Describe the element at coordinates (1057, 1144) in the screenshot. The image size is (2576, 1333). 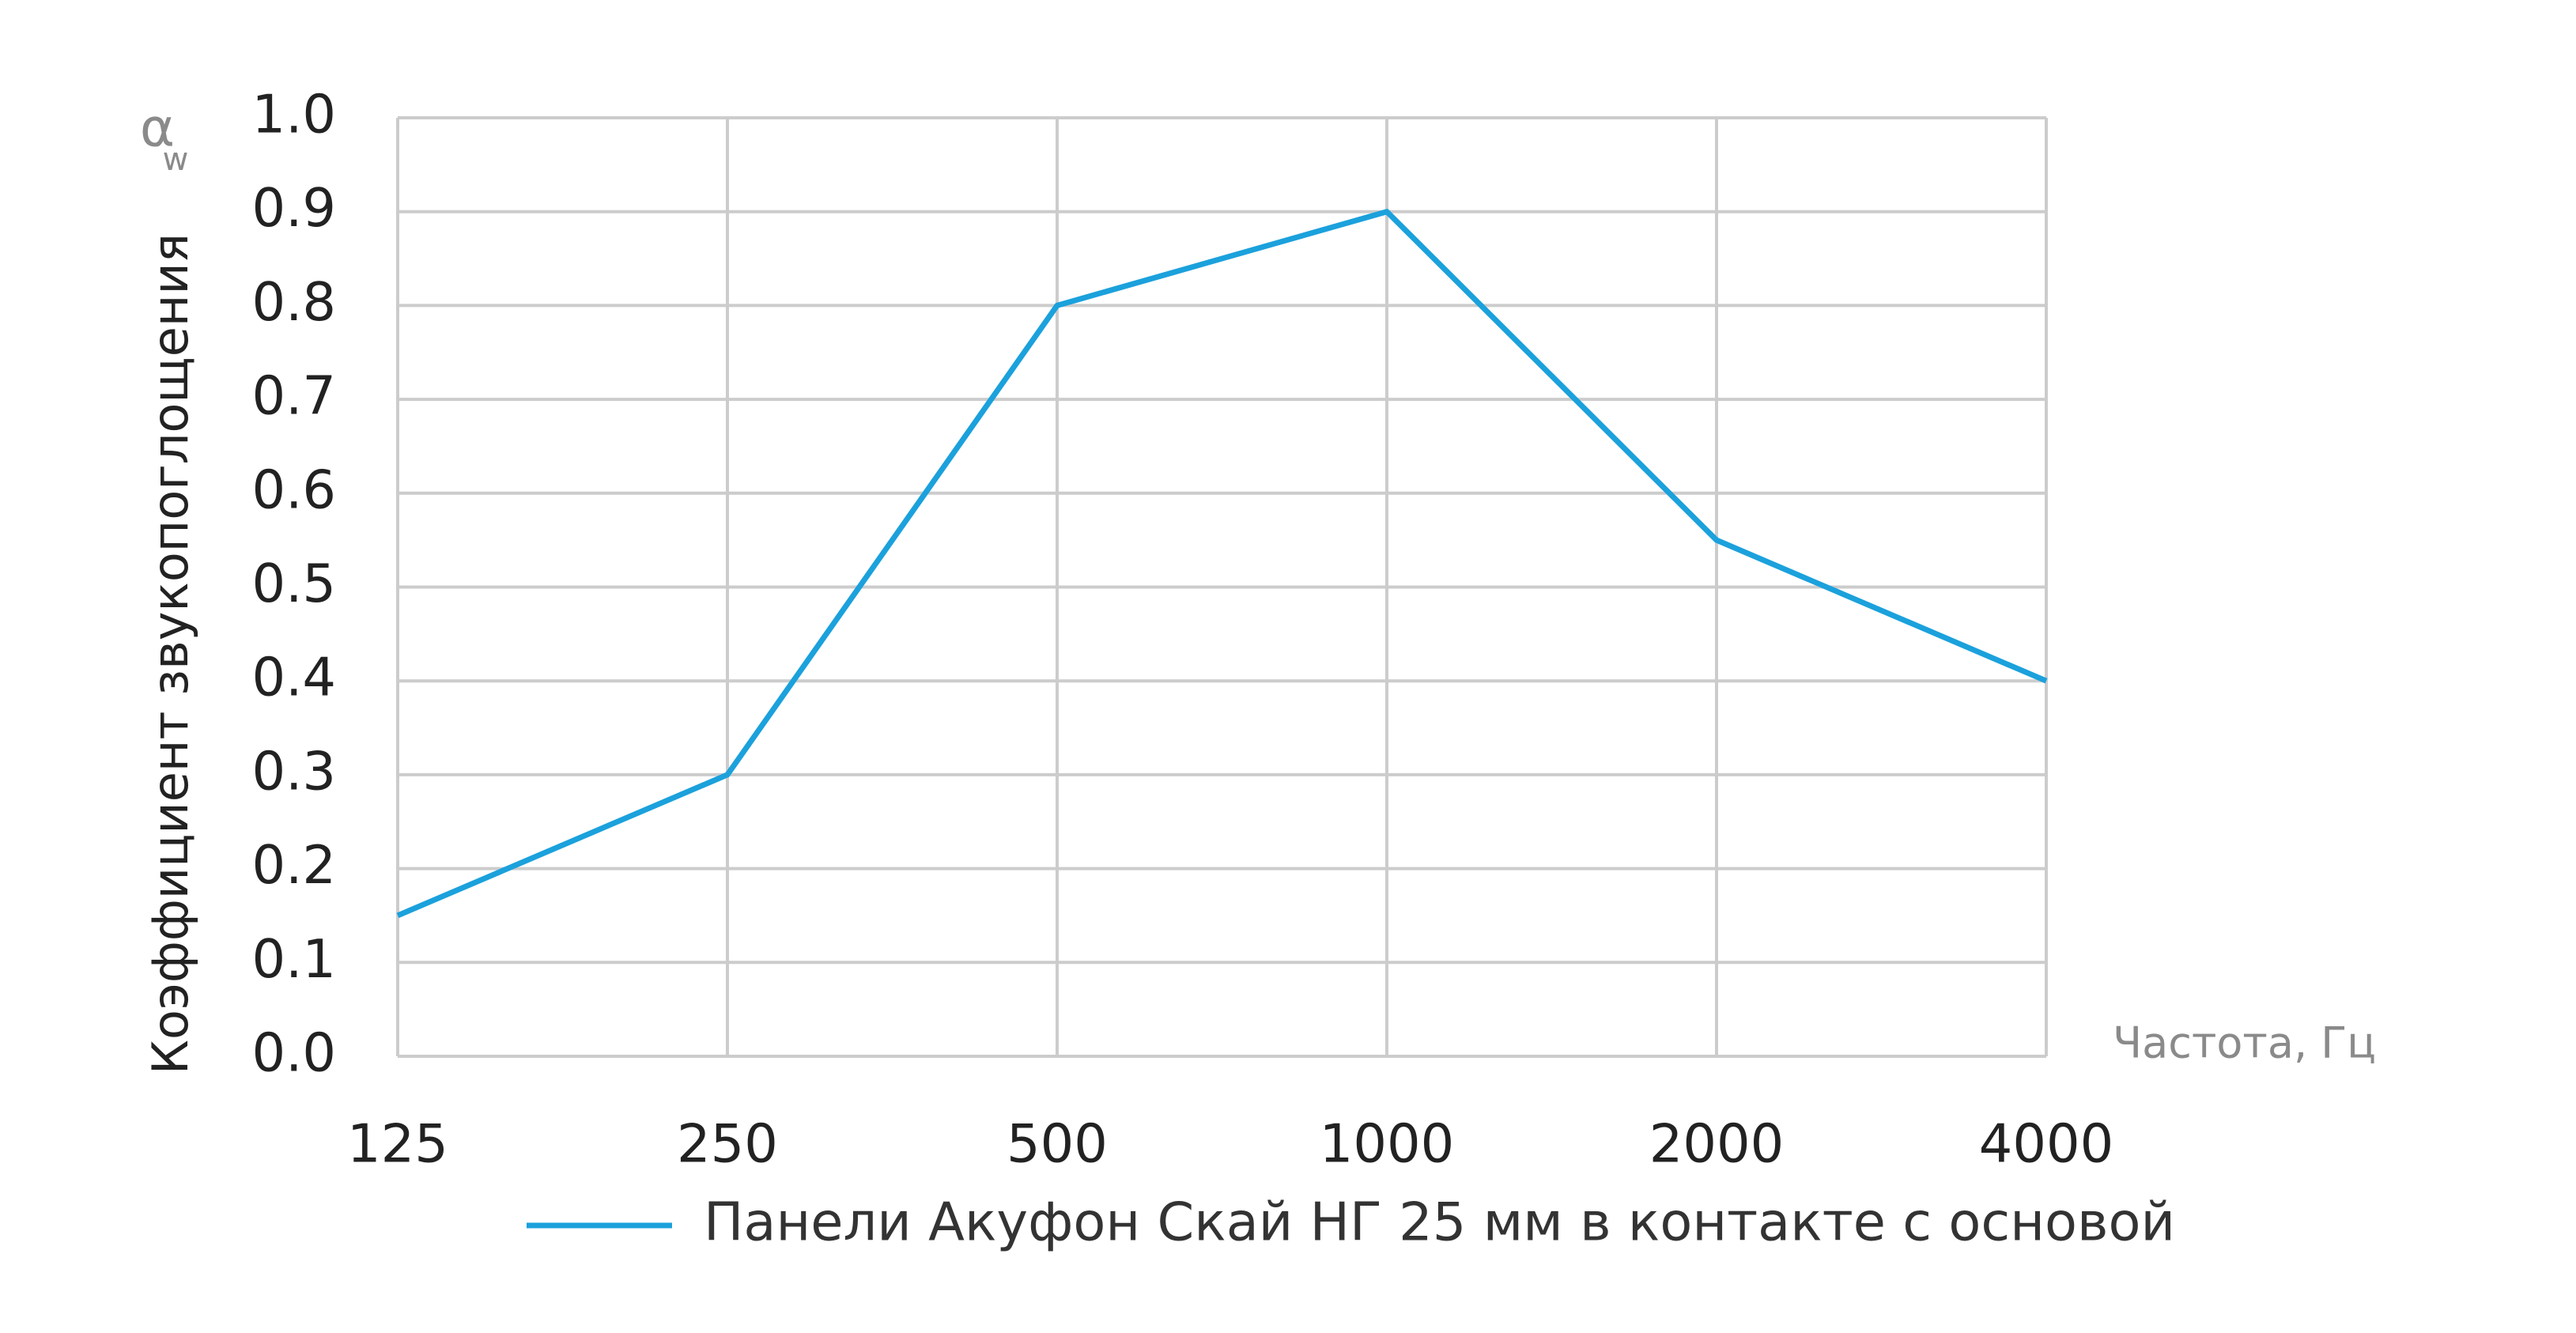
I see `x-tick-label: 500` at that location.